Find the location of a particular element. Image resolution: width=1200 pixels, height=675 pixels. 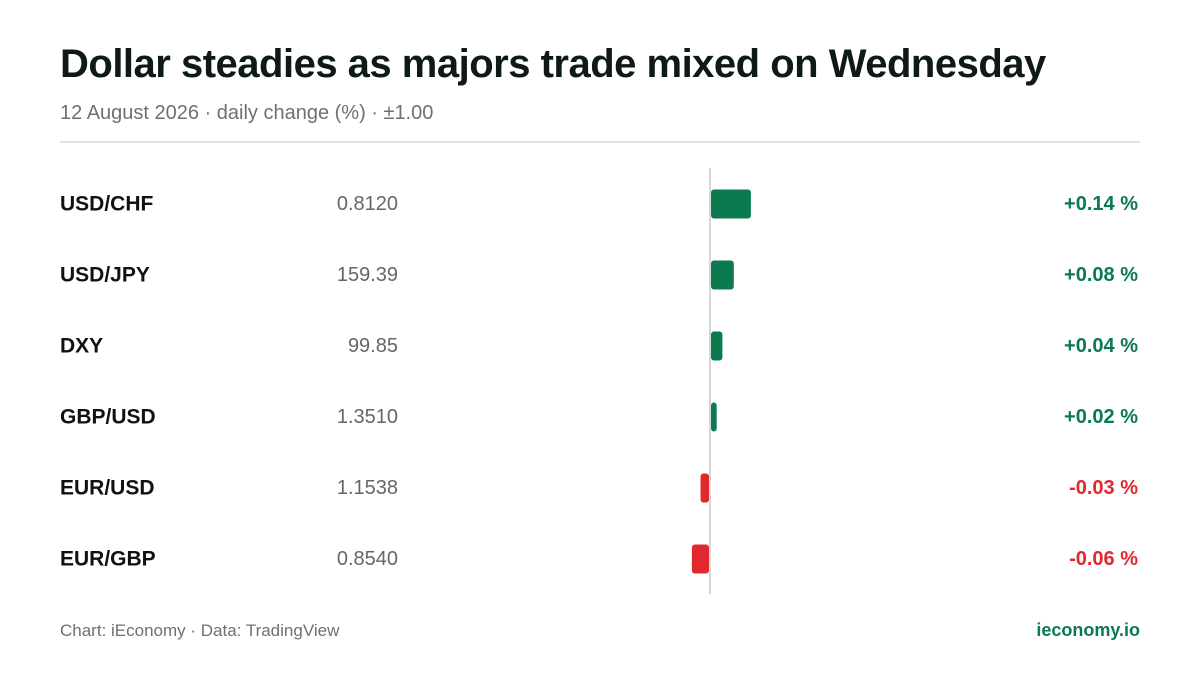

price-label: 1.1538 is located at coordinates (367, 488).